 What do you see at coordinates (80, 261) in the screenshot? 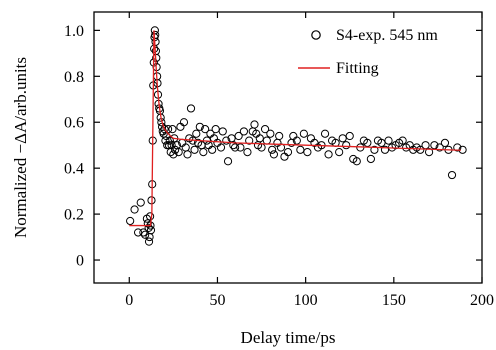
I see `y-tick-label: 0` at bounding box center [80, 261].